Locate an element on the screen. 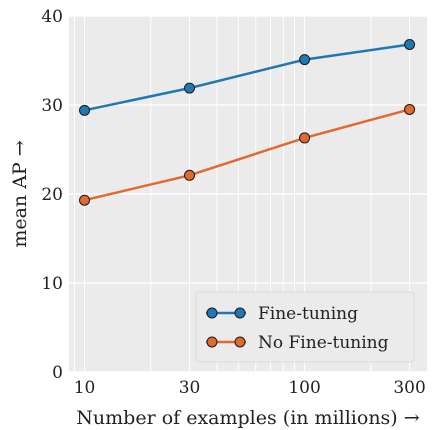 The height and width of the screenshot is (430, 443). series-fine-tuning is located at coordinates (247, 77).